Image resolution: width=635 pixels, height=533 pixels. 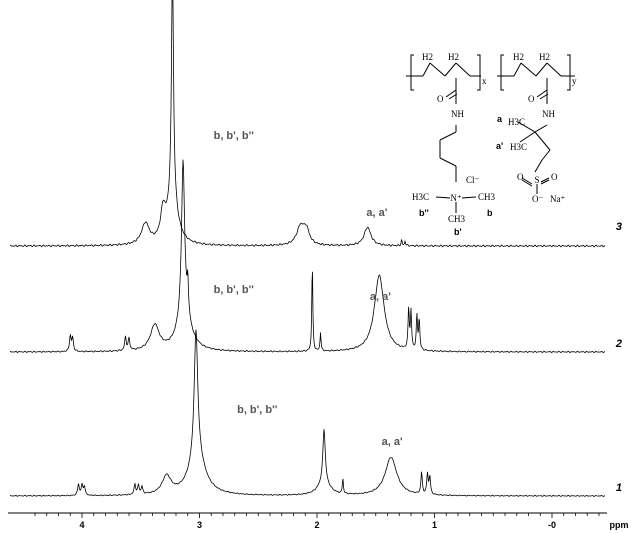 I want to click on structure-label-b: b, so click(x=490, y=213).